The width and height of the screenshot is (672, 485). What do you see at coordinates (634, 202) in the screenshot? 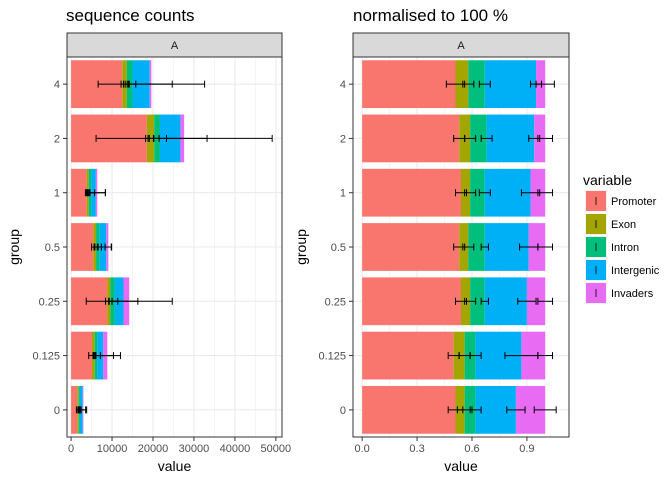
I see `legend-label-promoter: Promoter` at bounding box center [634, 202].